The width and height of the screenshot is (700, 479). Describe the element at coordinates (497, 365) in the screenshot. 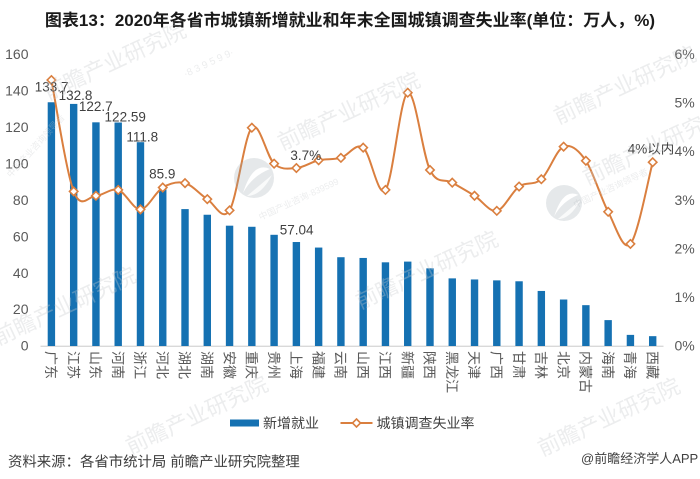

I see `svg-text: 广西` at that location.